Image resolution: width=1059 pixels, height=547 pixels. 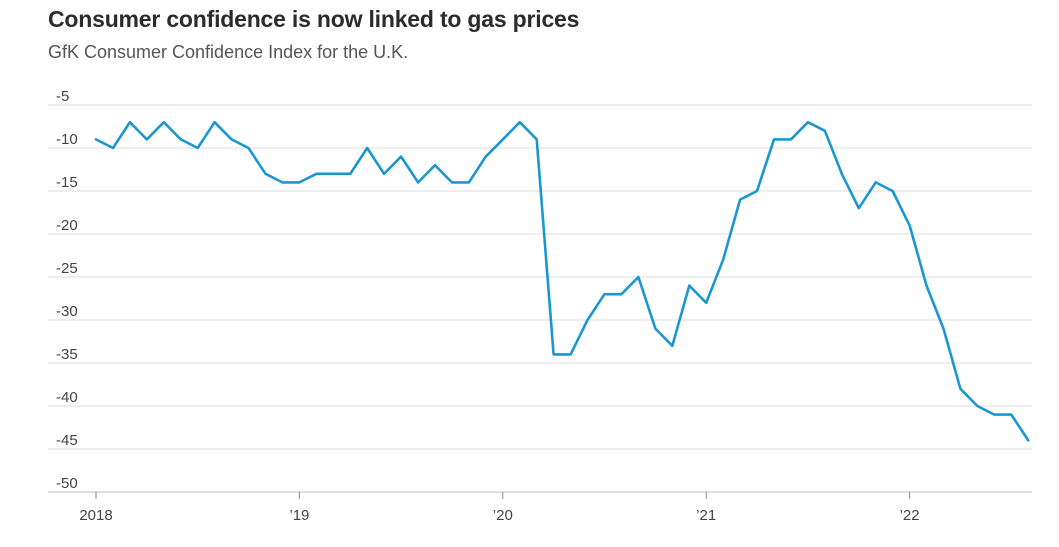 What do you see at coordinates (910, 515) in the screenshot?
I see `x-tick-label: ’22` at bounding box center [910, 515].